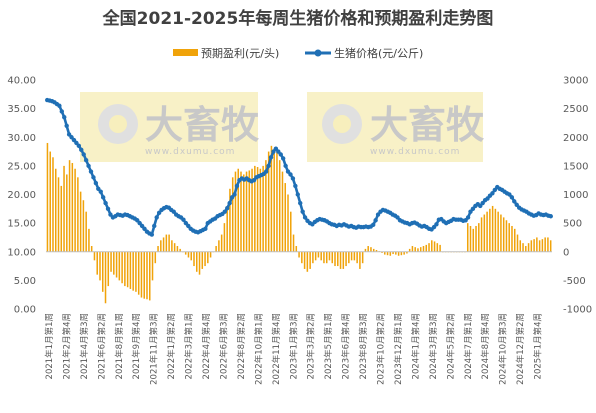 The image size is (596, 413). What do you see at coordinates (328, 346) in the screenshot?
I see `x-tick-label: 2023年5月第1周` at bounding box center [328, 346].